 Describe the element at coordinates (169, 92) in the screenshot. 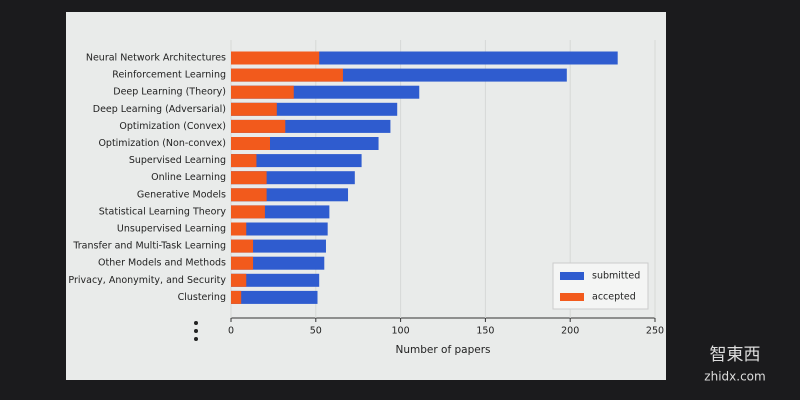

I see `y-tick-label: Deep Learning (Theory)` at that location.